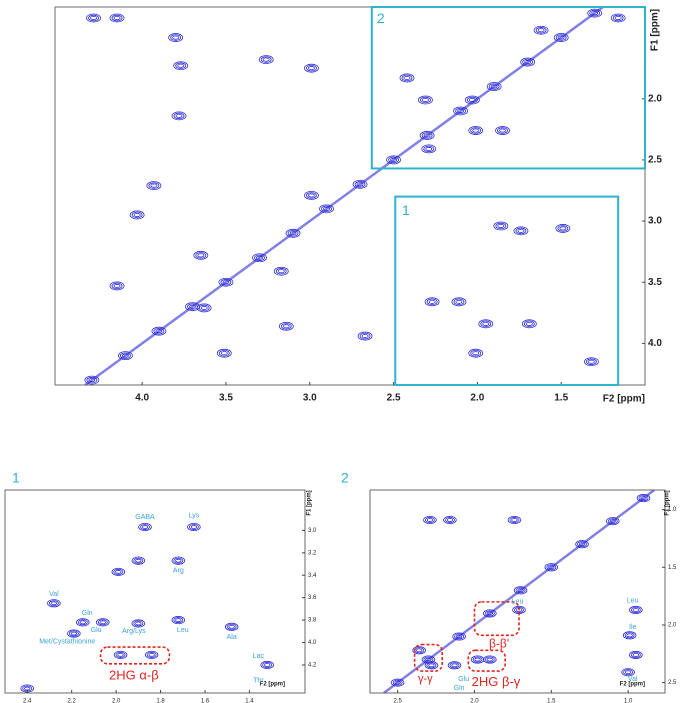 Image resolution: width=680 pixels, height=703 pixels. Describe the element at coordinates (672, 510) in the screenshot. I see `y-tick-label: 1.0` at that location.